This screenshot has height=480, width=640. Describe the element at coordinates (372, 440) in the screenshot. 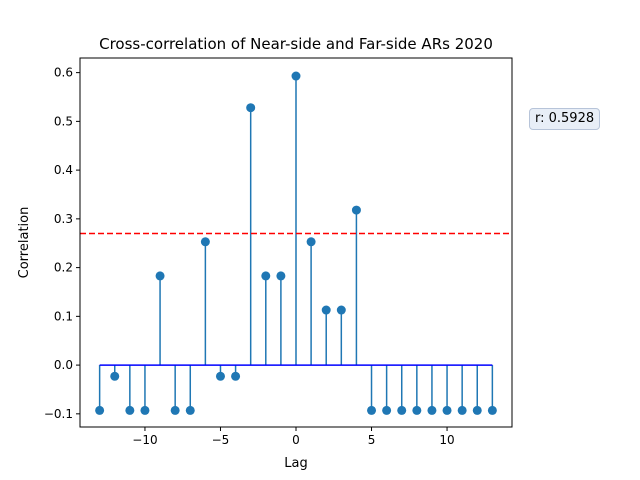

I see `x-tick-label: 5` at that location.